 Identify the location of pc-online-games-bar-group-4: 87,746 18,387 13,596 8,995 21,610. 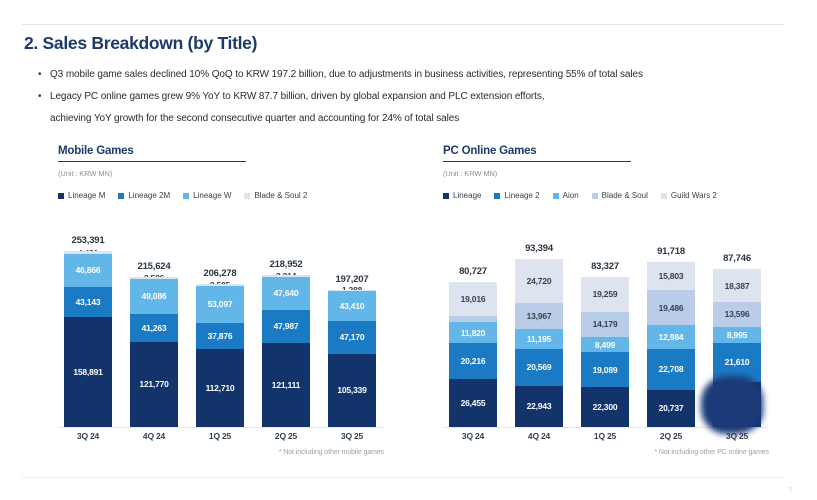
(737, 340).